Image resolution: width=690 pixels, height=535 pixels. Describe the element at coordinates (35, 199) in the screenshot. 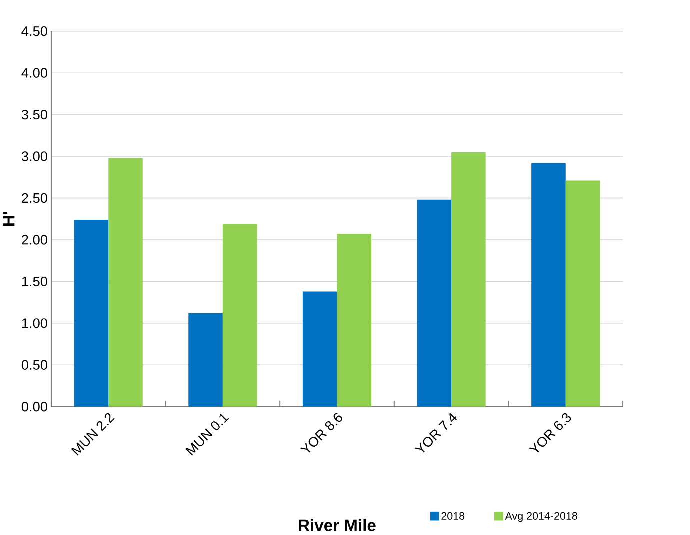

I see `y-tick-label: 2.50` at that location.